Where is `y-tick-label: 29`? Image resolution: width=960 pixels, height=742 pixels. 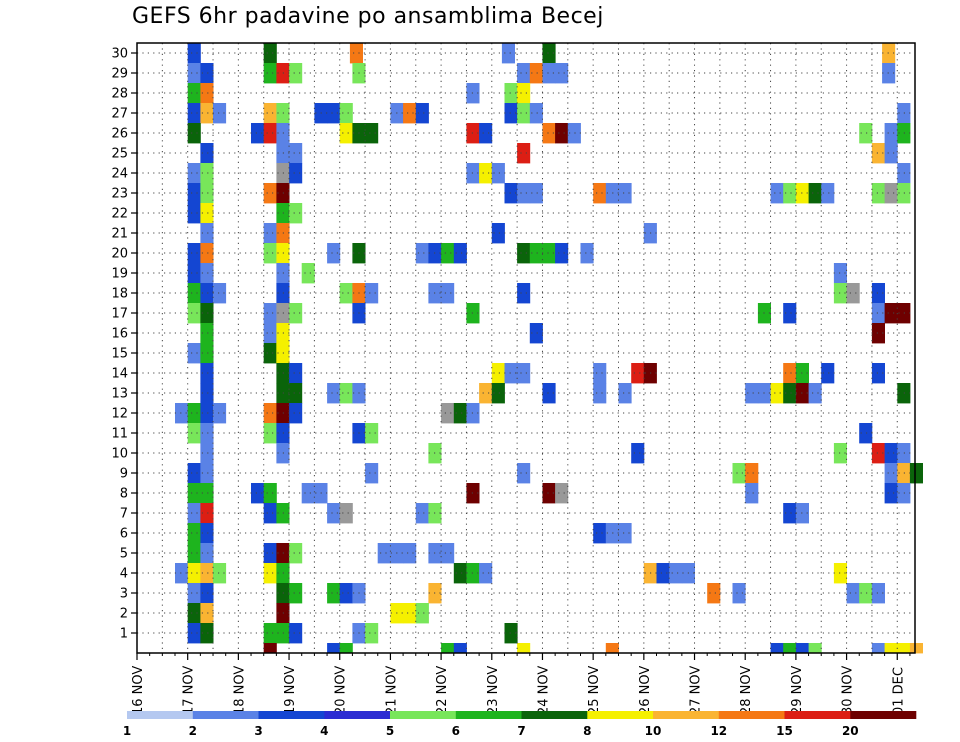 y-tick-label: 29 is located at coordinates (119, 74).